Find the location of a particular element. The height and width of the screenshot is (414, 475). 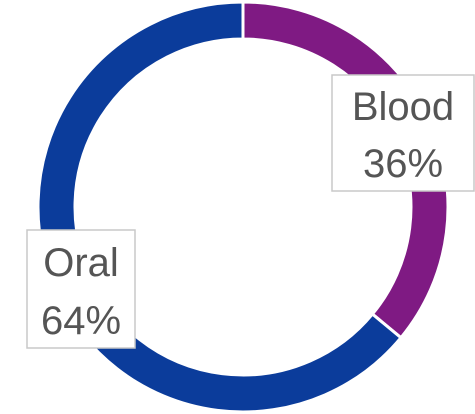

slice-label-oral-value: 64% is located at coordinates (81, 321).